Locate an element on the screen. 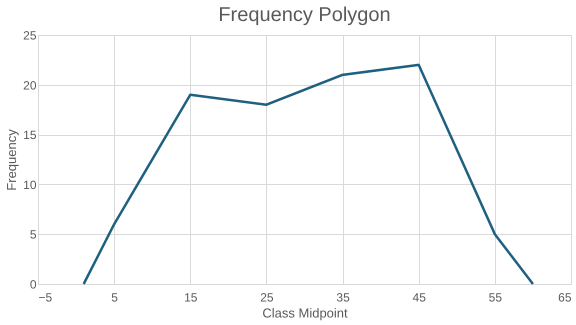  y-tick-label: 10 is located at coordinates (30, 185).